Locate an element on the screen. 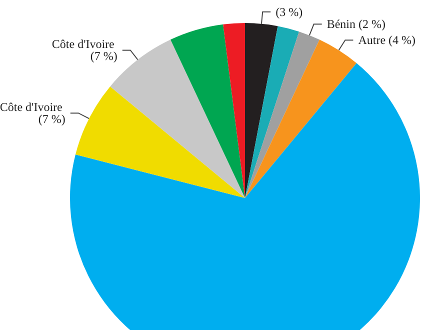 The height and width of the screenshot is (330, 425). slice-label: Autre (4 %) is located at coordinates (387, 40).